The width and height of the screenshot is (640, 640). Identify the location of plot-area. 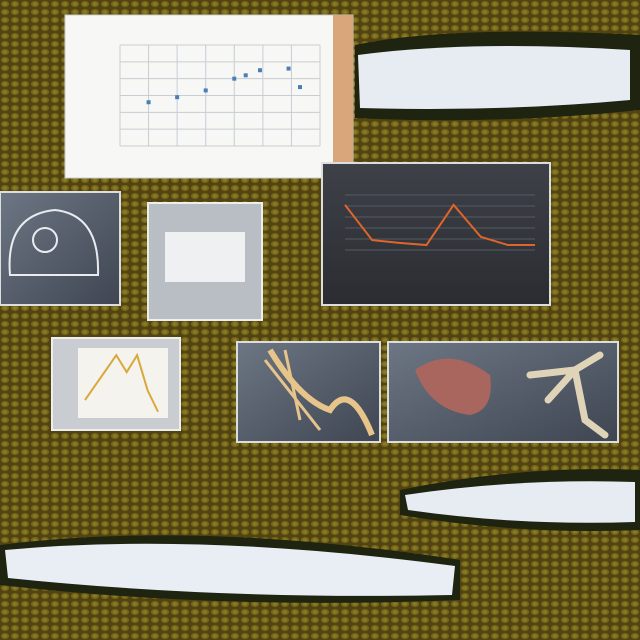
(123, 383).